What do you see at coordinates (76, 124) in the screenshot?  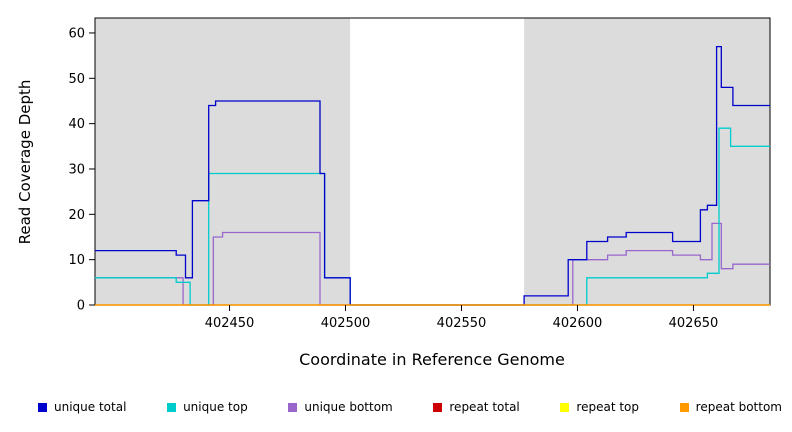 I see `y-tick-label: 40` at bounding box center [76, 124].